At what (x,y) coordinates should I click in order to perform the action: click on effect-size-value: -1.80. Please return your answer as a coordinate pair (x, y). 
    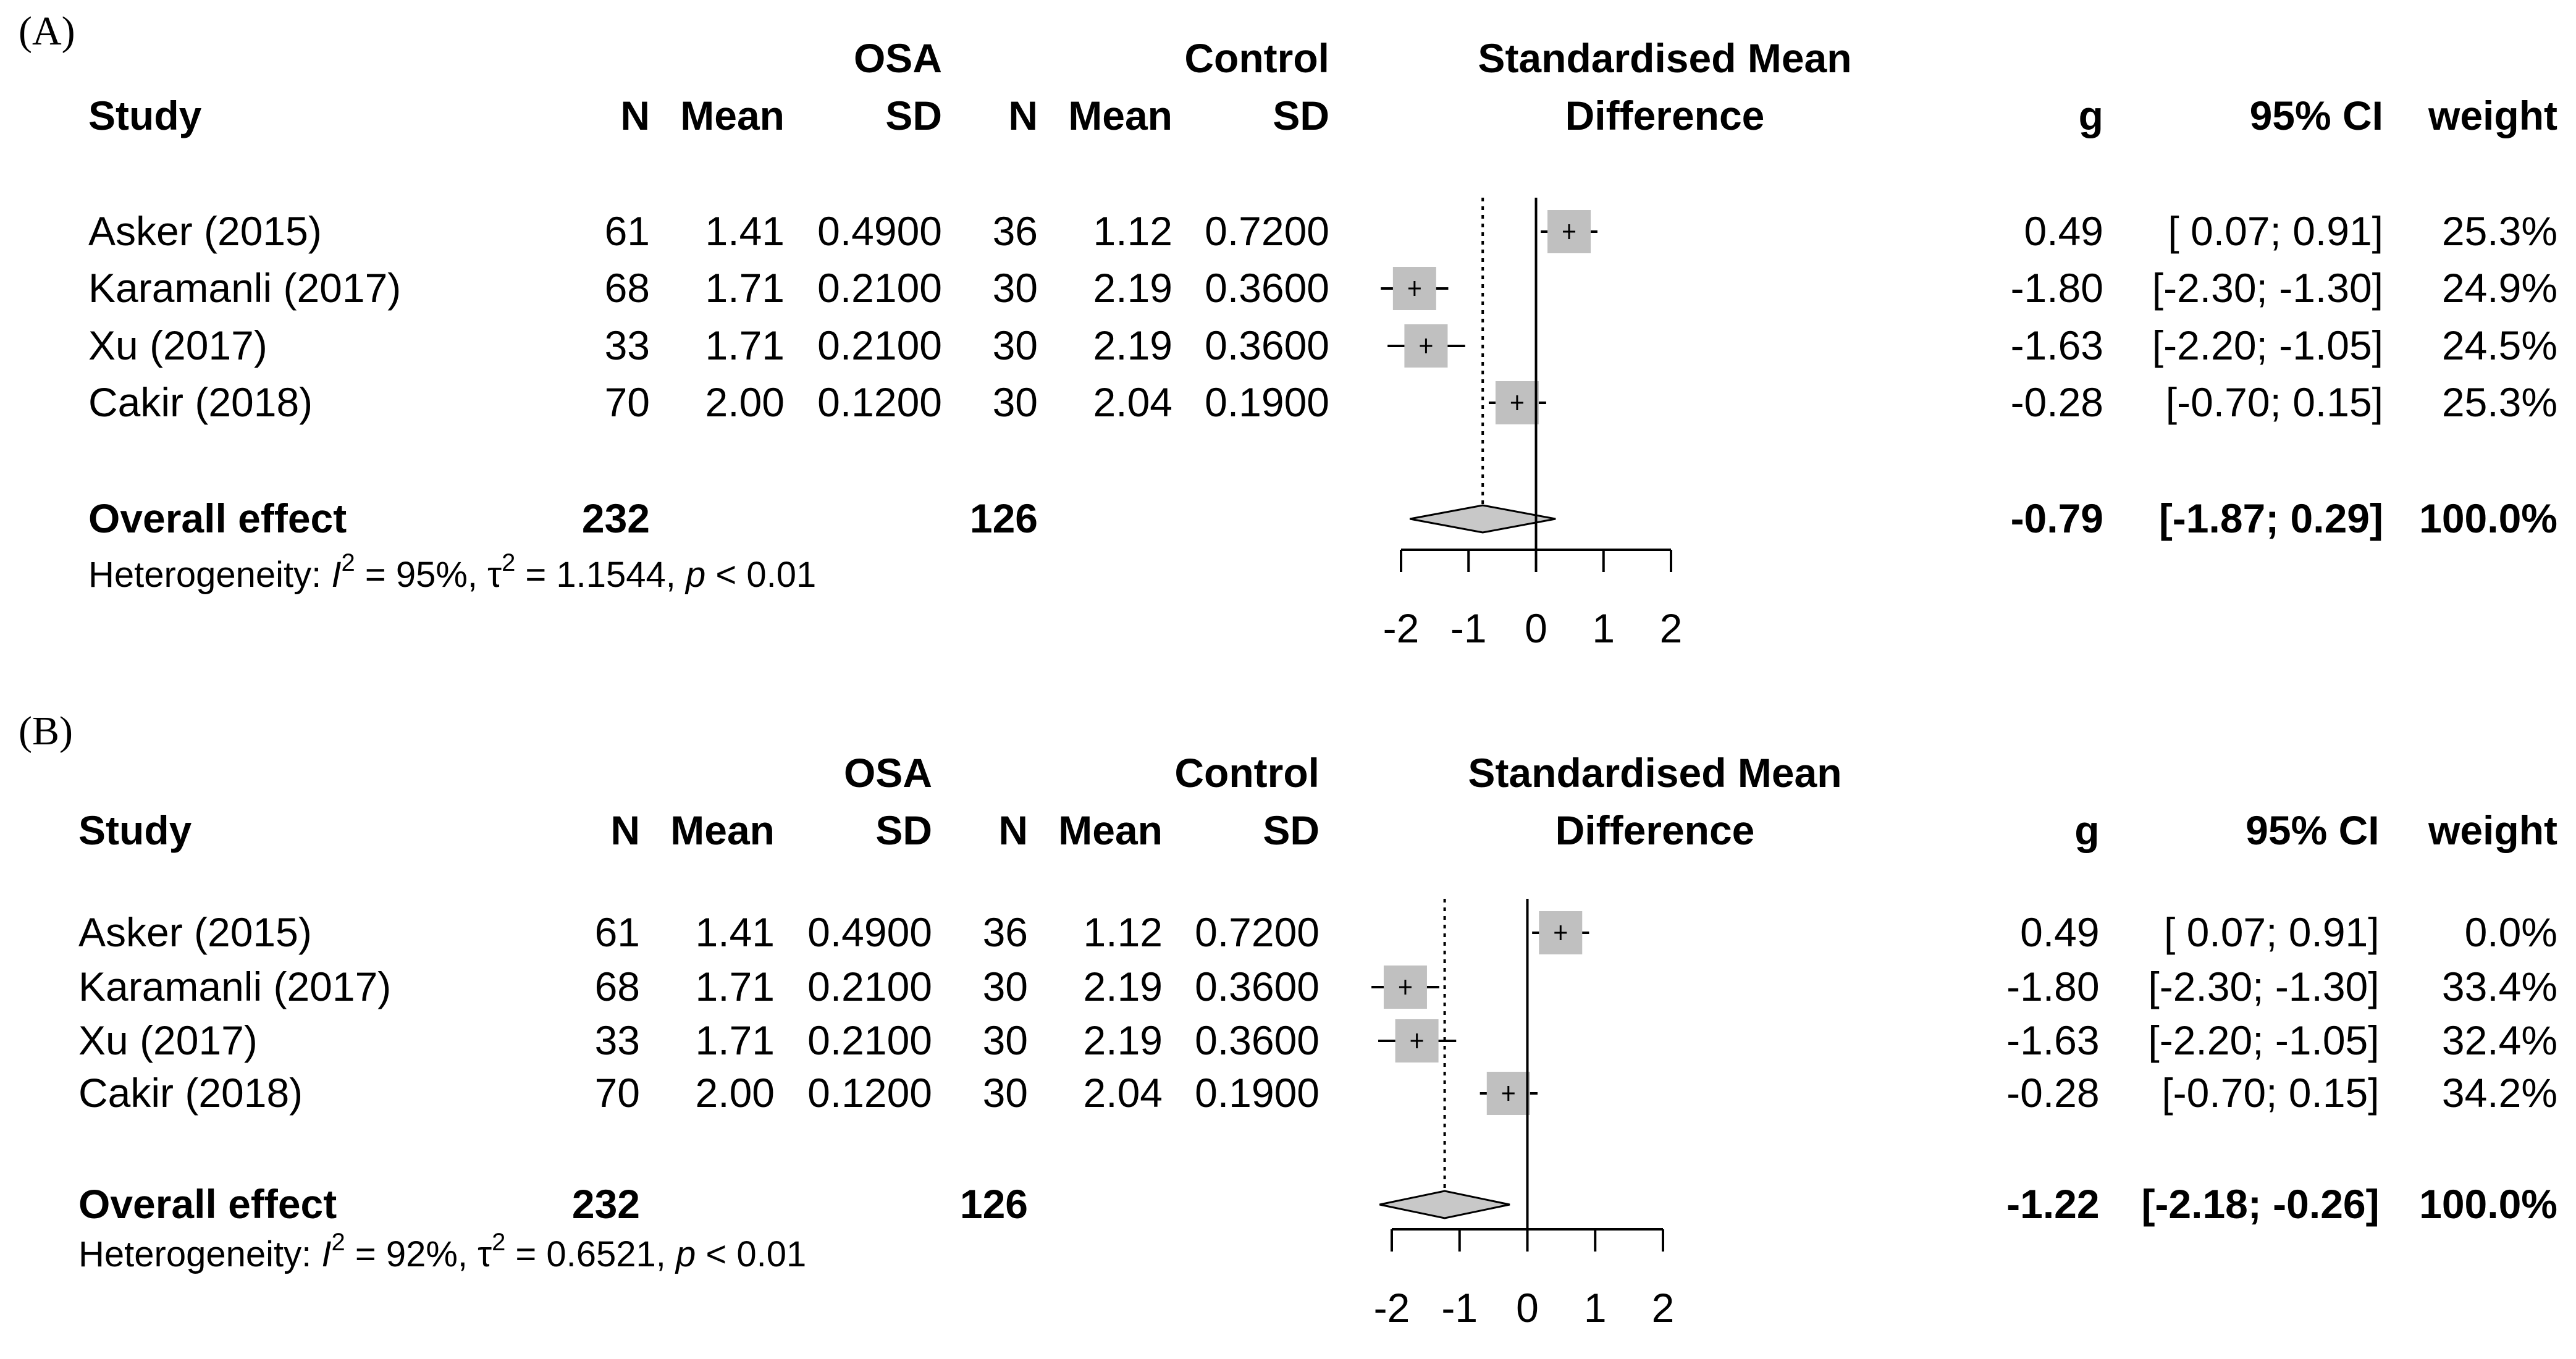
    Looking at the image, I should click on (2057, 288).